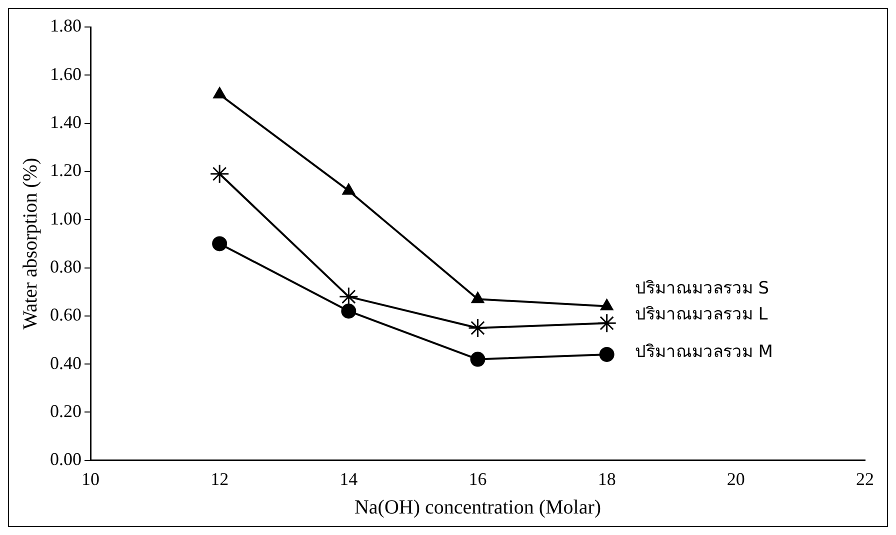  I want to click on series-label: ปริมาณมวลรวม L, so click(701, 314).